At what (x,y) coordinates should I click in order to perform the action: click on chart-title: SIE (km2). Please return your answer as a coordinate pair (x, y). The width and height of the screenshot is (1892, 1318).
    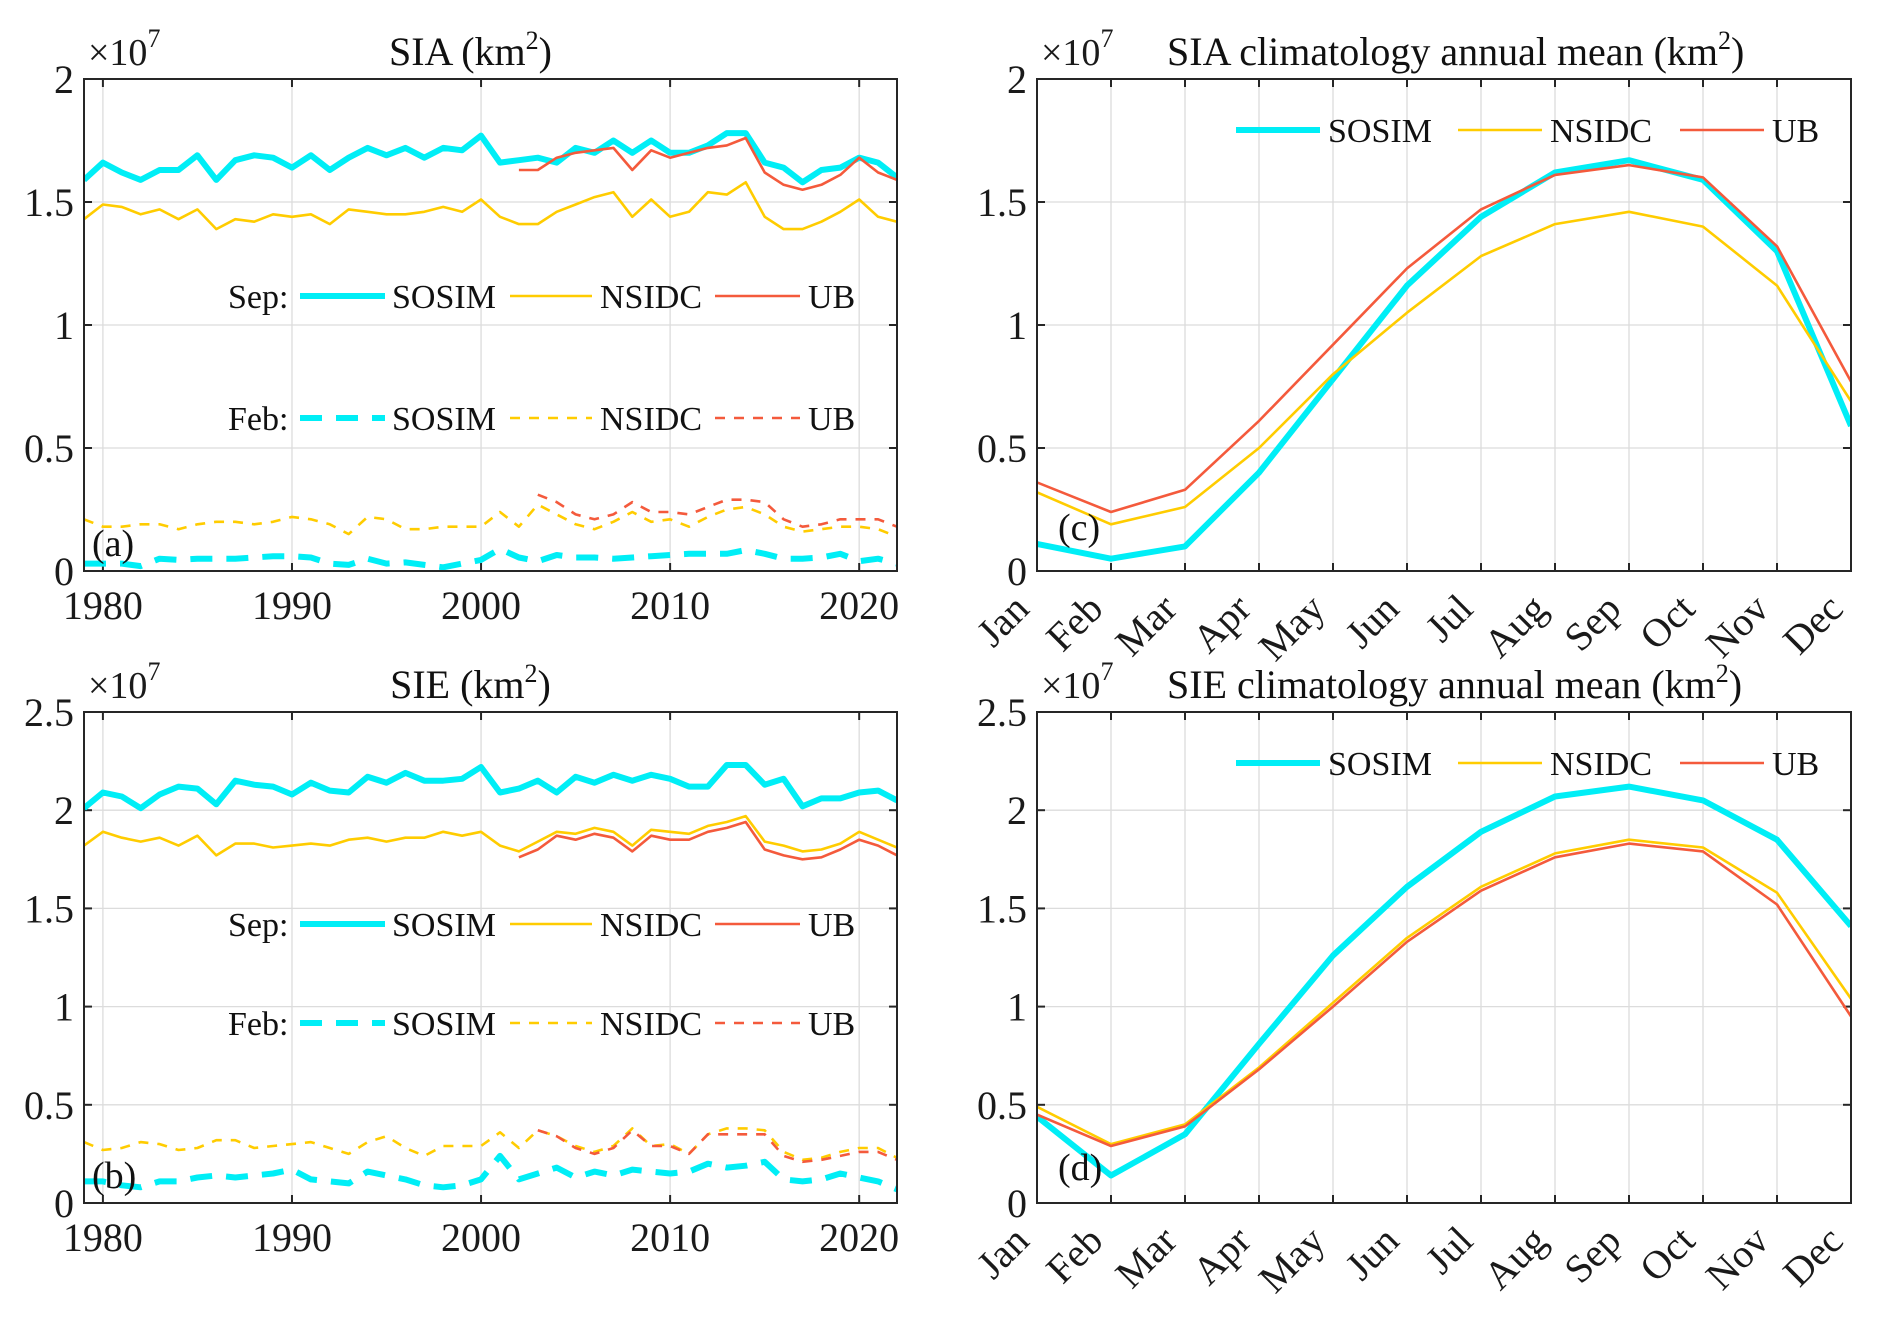
    Looking at the image, I should click on (470, 683).